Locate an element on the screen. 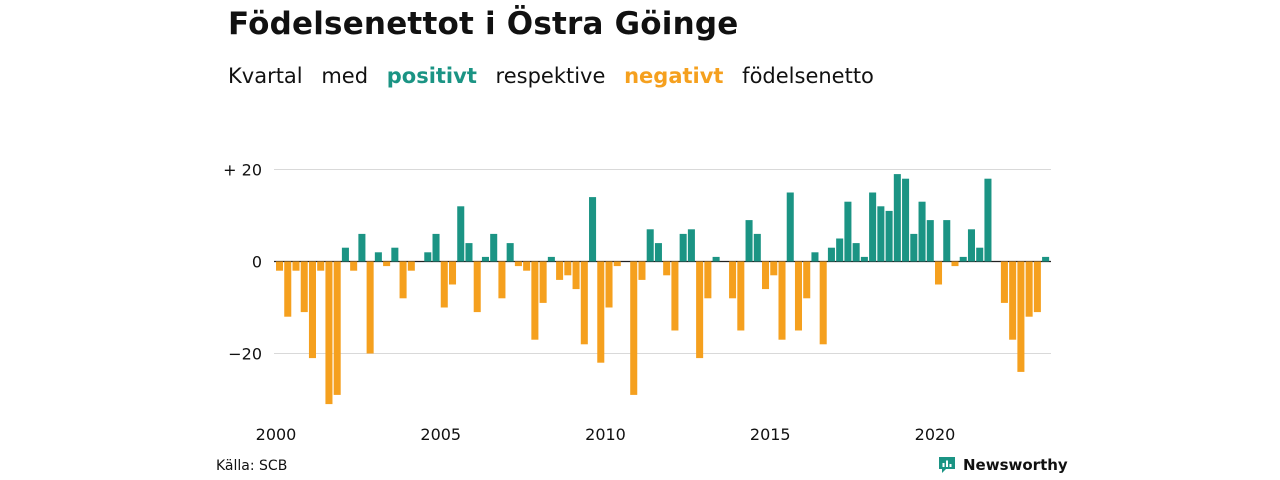 The image size is (1280, 480). chart-title: Födelsenettot i Östra Göinge is located at coordinates (483, 24).